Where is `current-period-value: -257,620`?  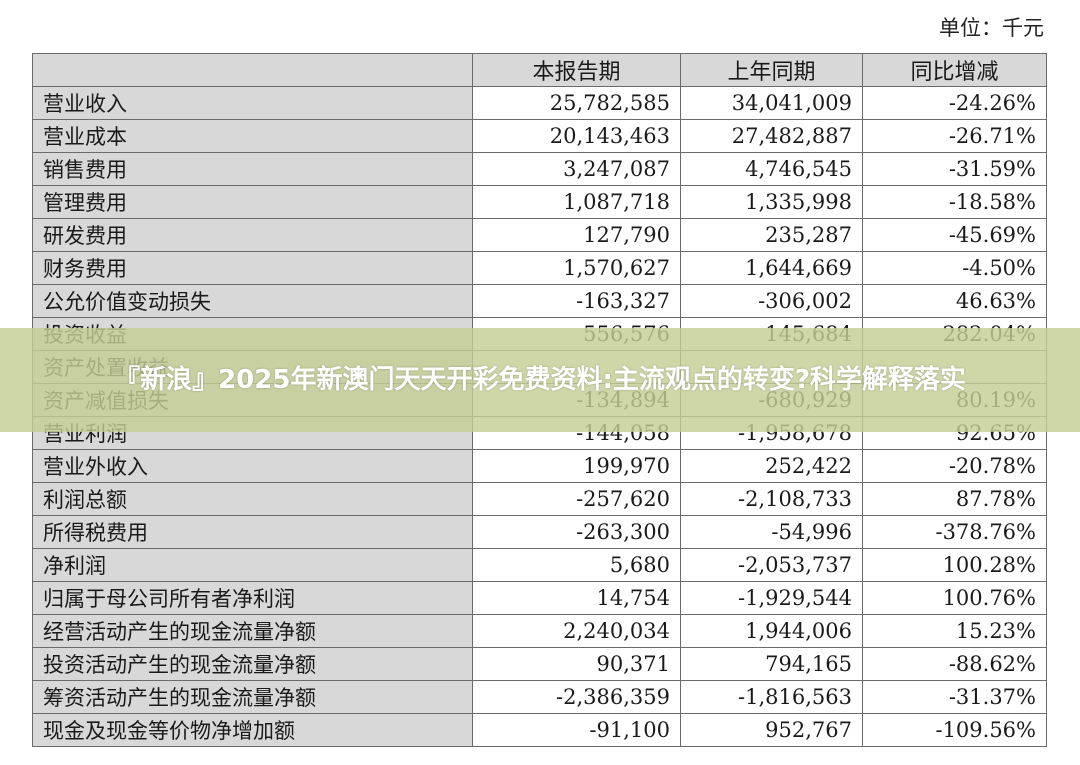 current-period-value: -257,620 is located at coordinates (576, 499).